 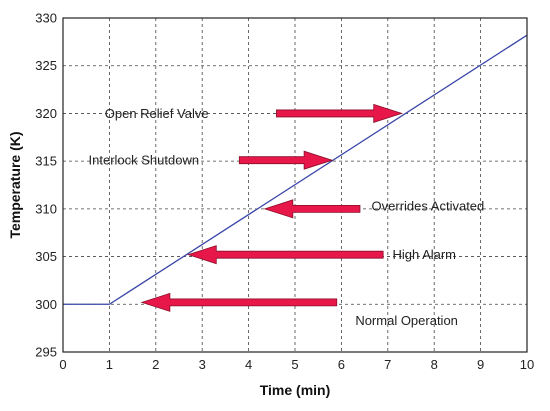 I want to click on x-tick-label: 3, so click(x=202, y=364).